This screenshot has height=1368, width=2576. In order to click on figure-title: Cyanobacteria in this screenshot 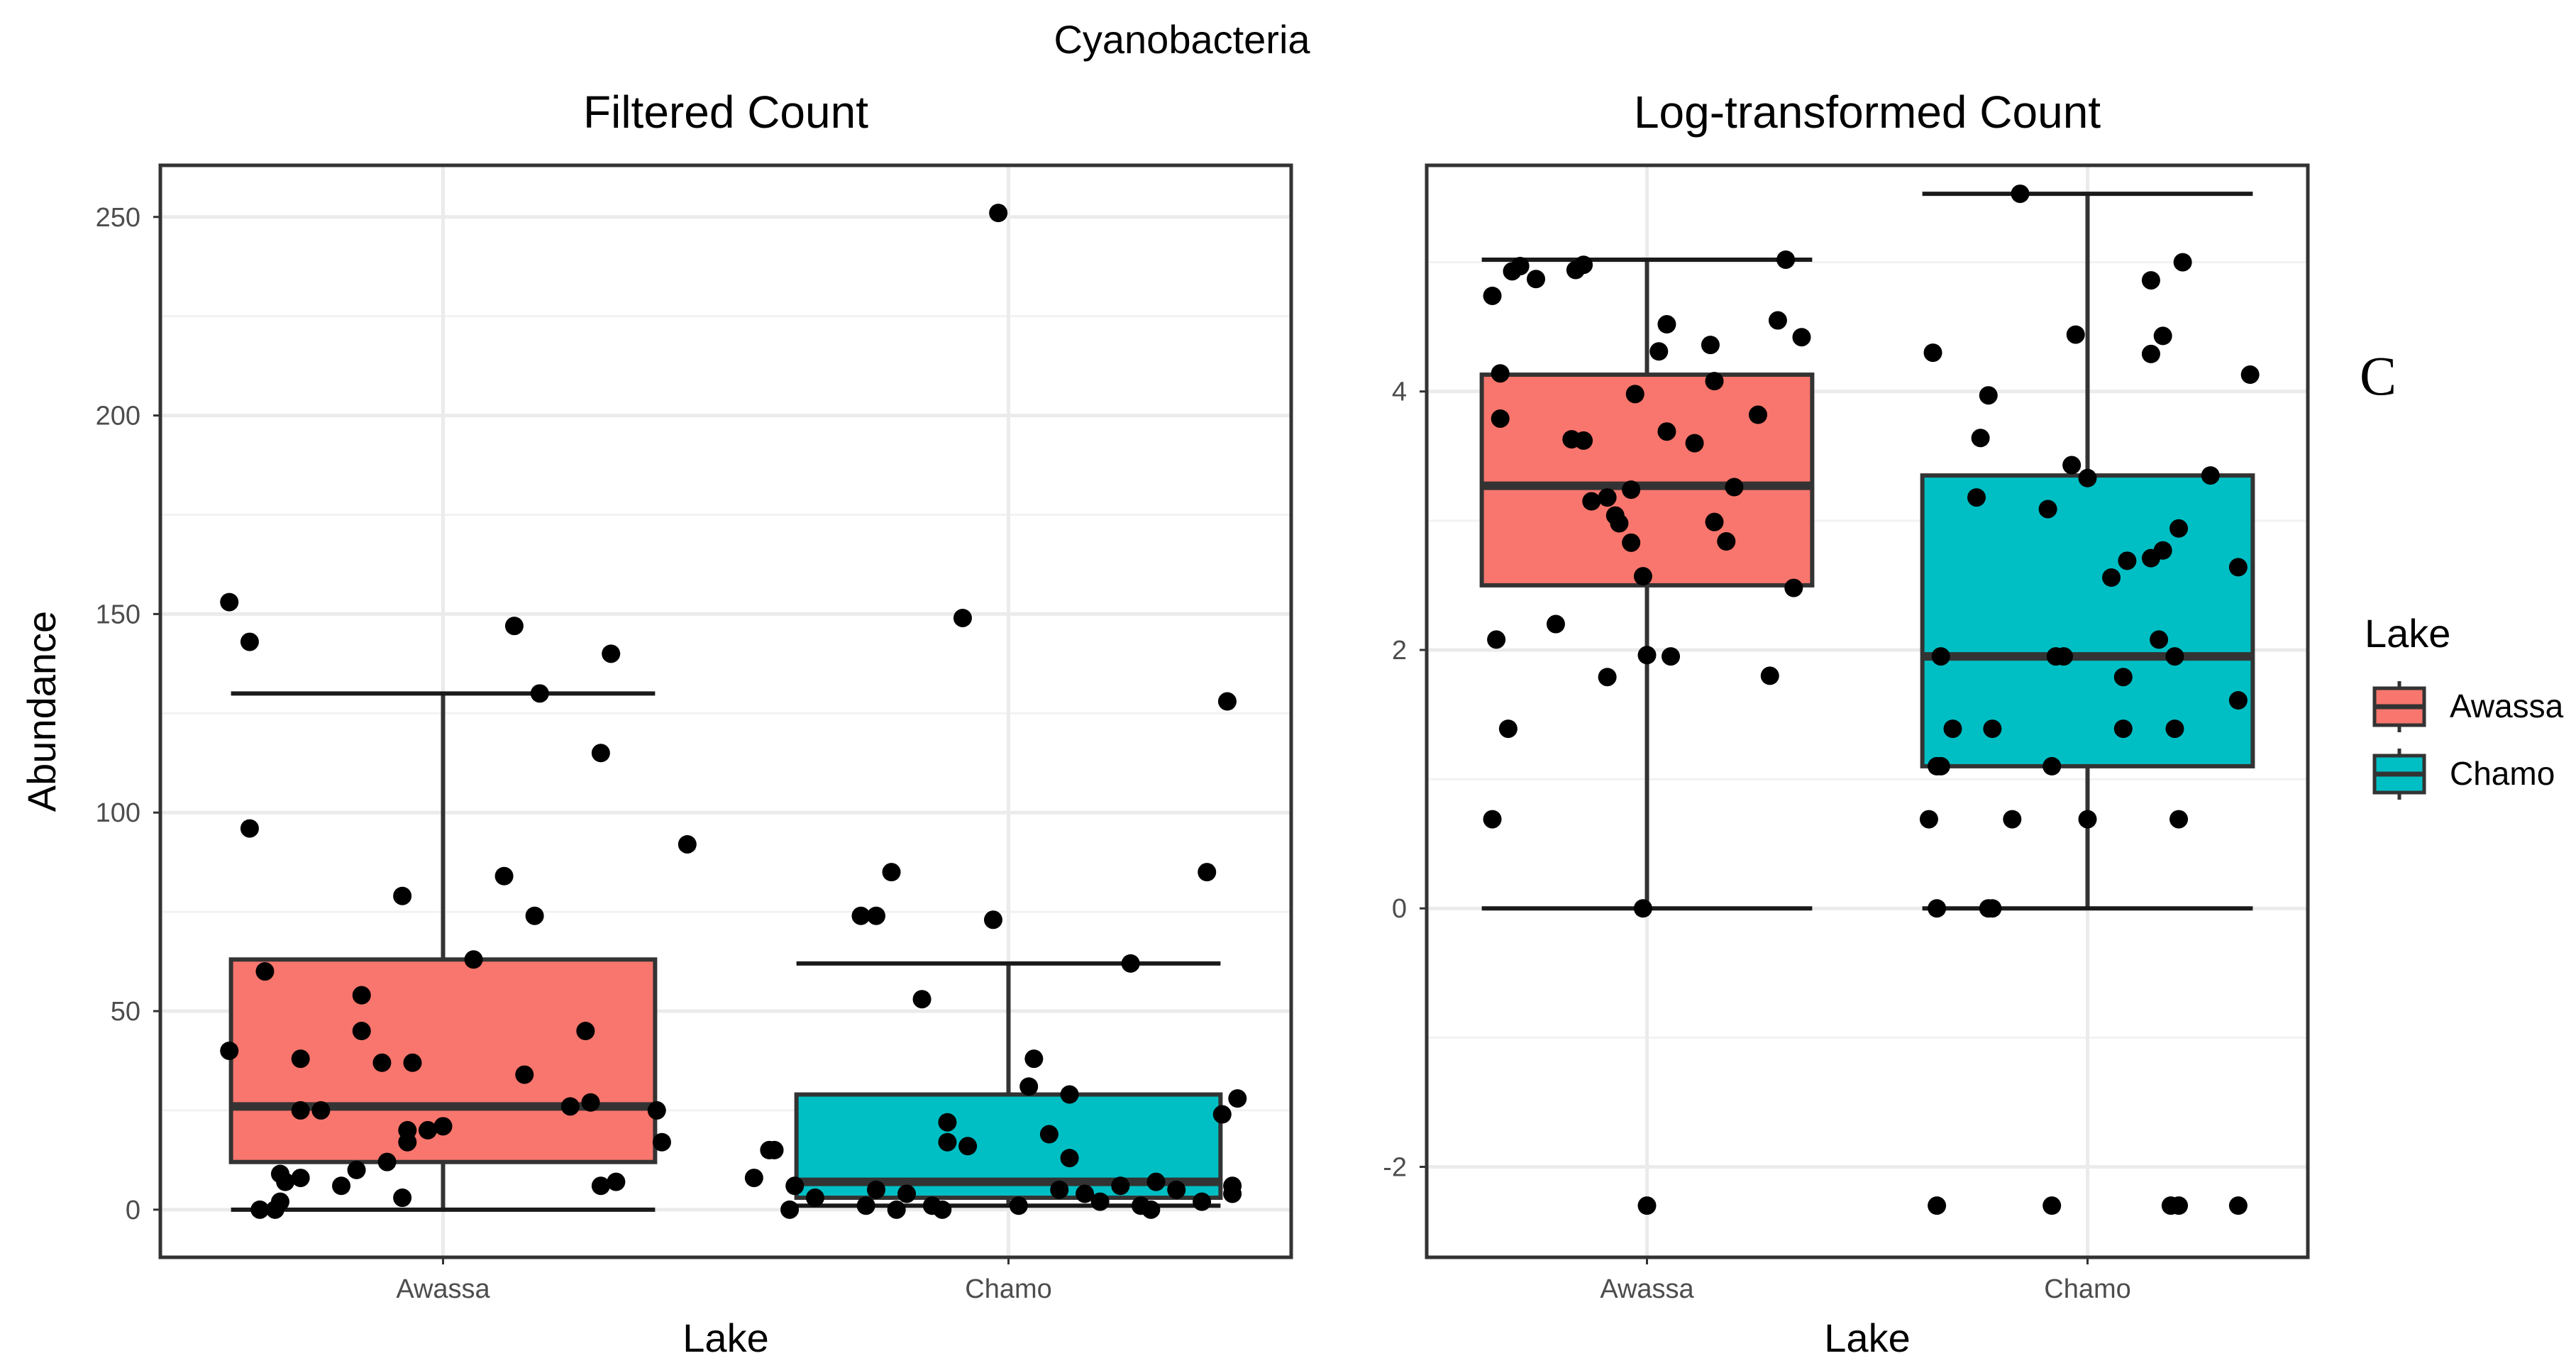, I will do `click(1182, 40)`.